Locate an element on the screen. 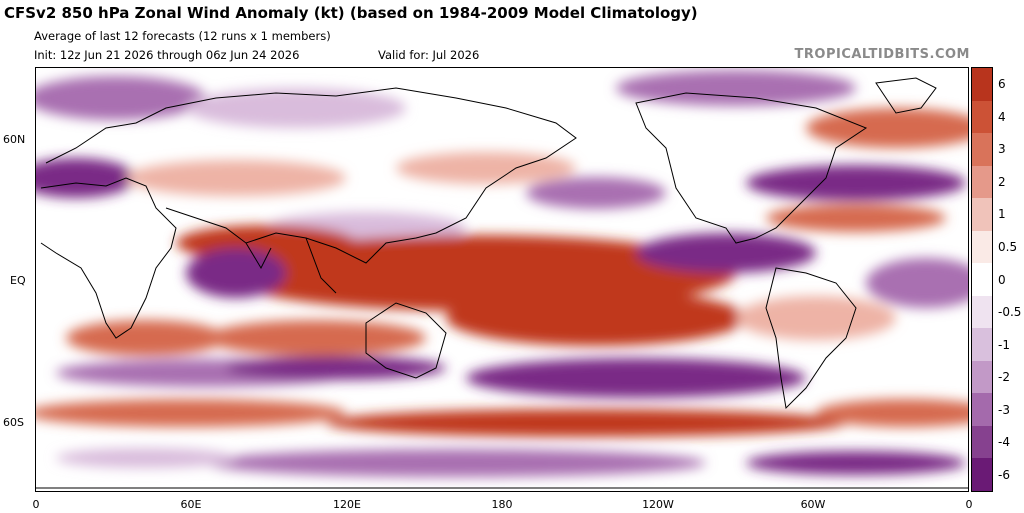  legend-label: 0 is located at coordinates (1002, 279).